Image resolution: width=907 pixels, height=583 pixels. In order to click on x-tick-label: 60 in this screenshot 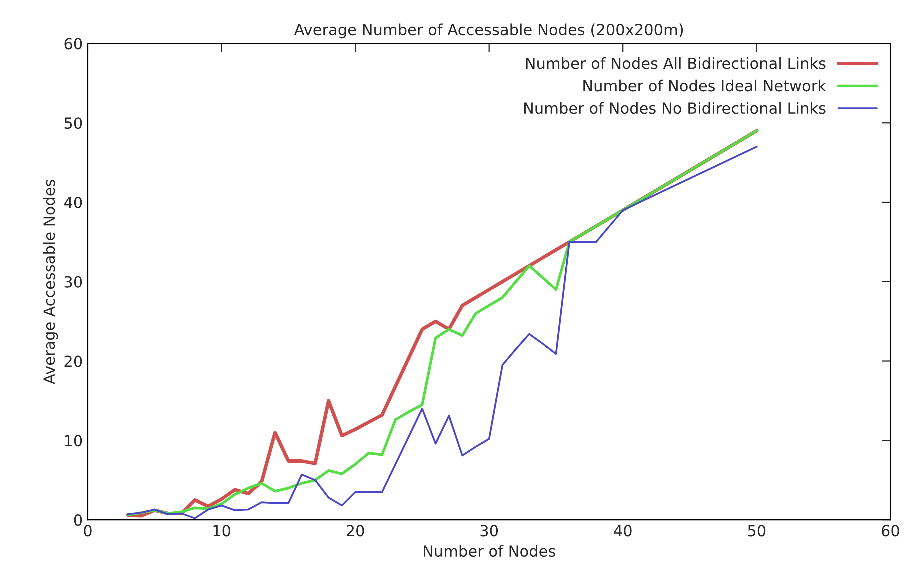, I will do `click(891, 531)`.